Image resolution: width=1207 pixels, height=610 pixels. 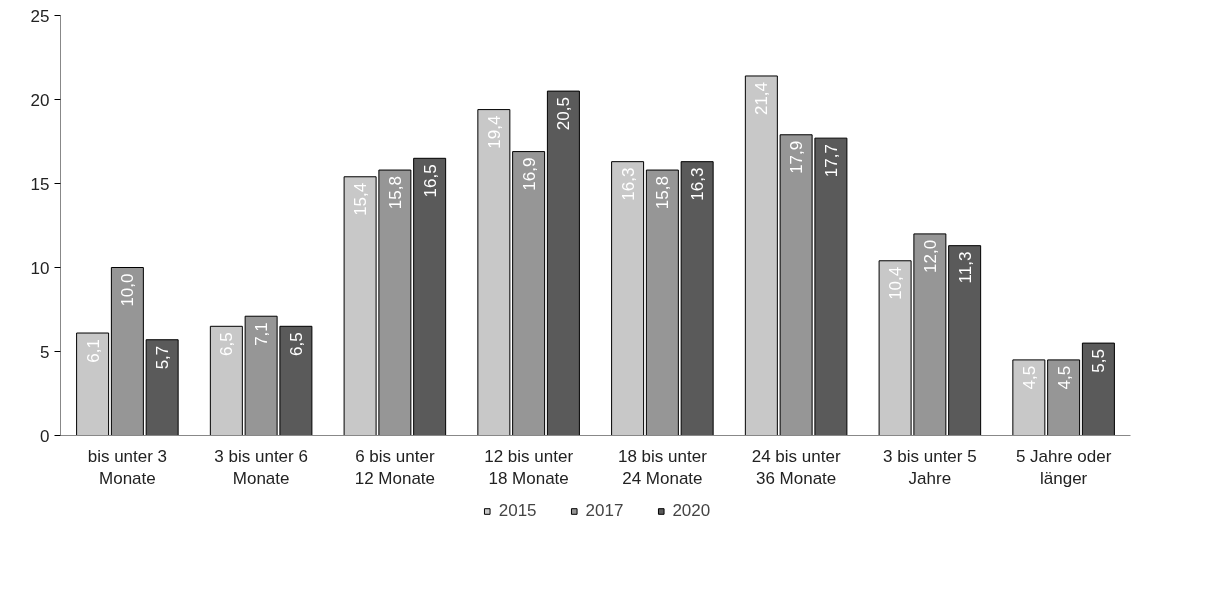 What do you see at coordinates (604, 511) in the screenshot?
I see `legend-label: 2017` at bounding box center [604, 511].